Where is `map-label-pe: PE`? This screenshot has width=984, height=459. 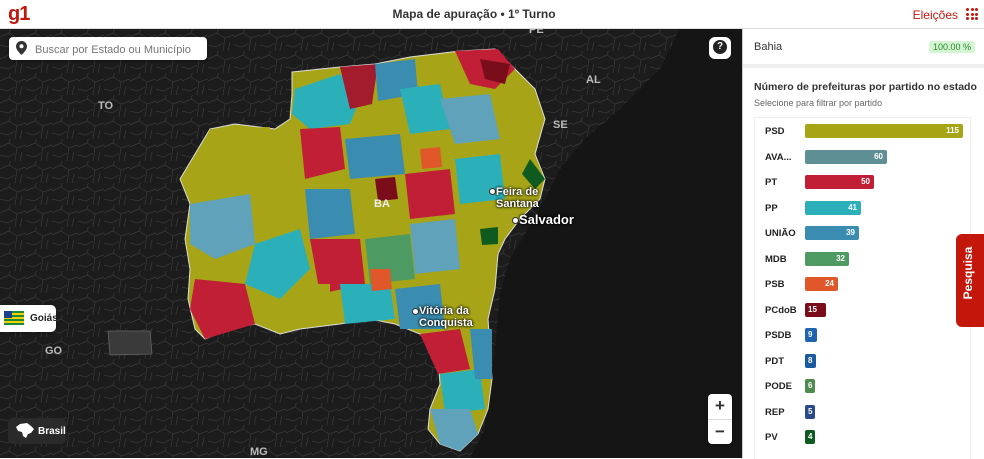
map-label-pe: PE is located at coordinates (536, 32).